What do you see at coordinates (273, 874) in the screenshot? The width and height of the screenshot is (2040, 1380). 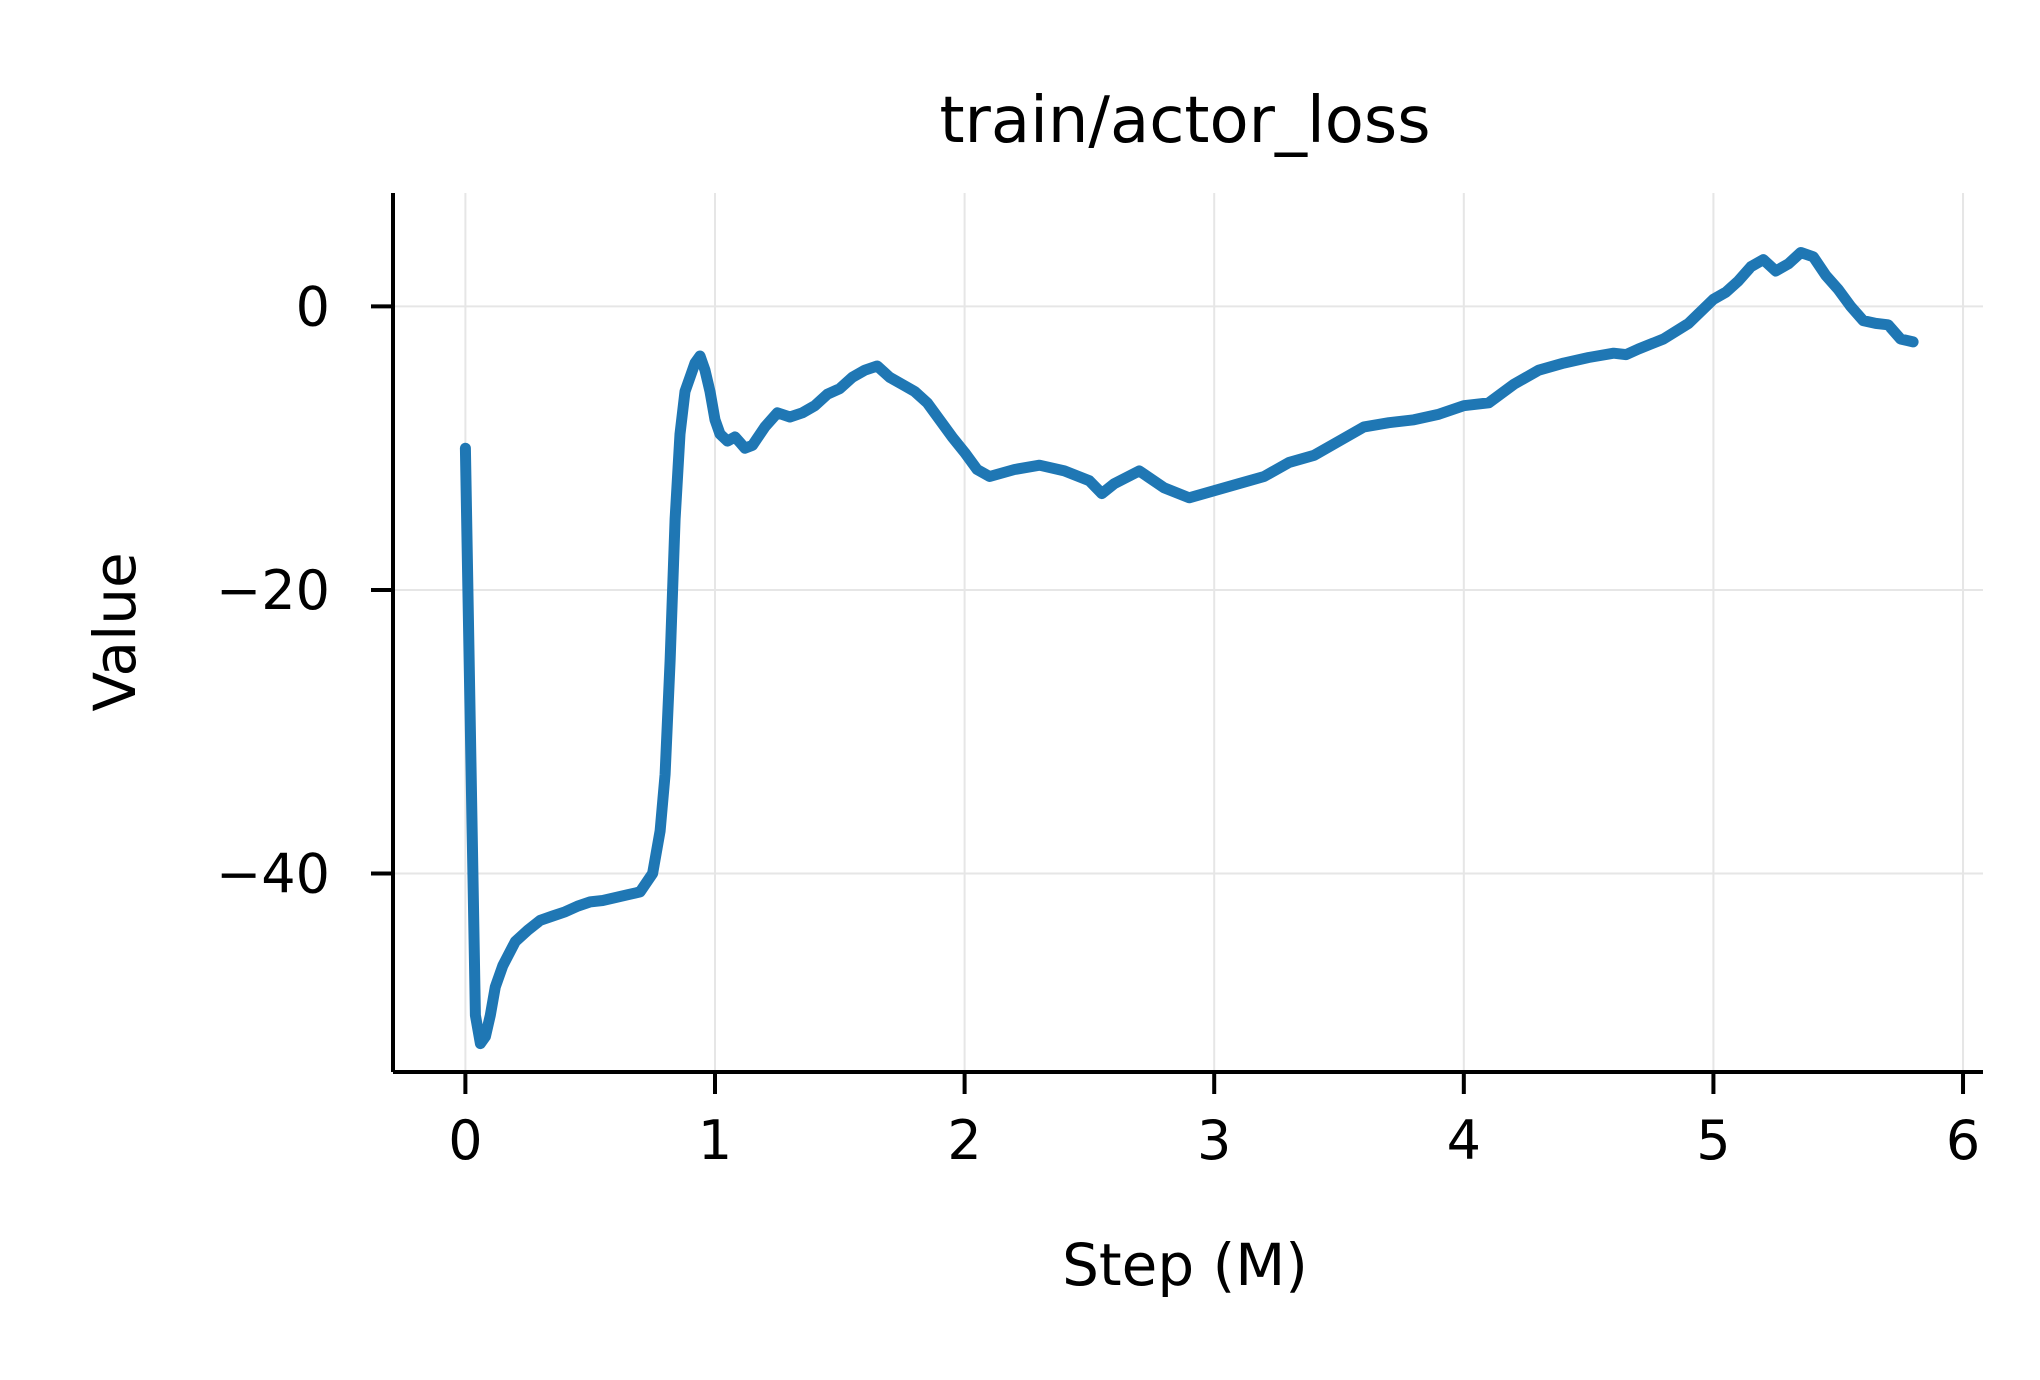 I see `y-tick-label: −40` at bounding box center [273, 874].